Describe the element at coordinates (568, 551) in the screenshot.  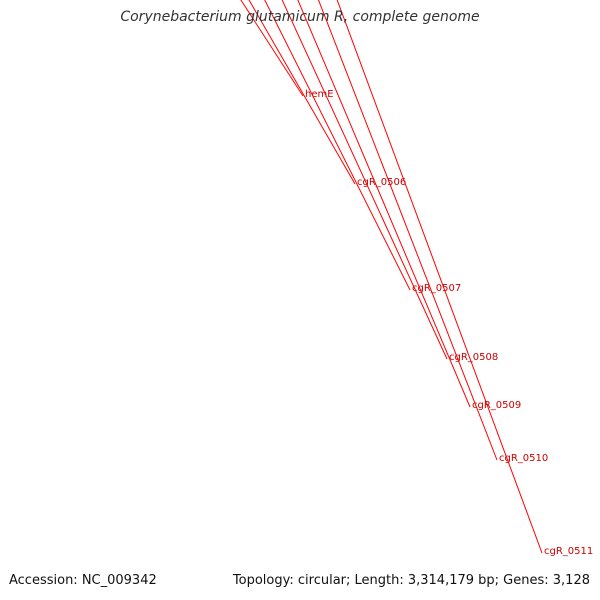
I see `gene-label: cgR_0511` at that location.